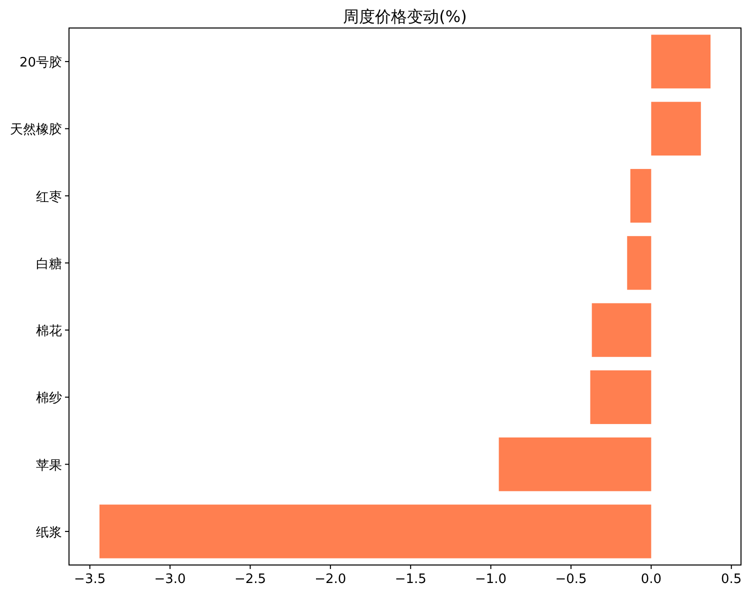 The height and width of the screenshot is (598, 747). I want to click on y-tick-label: 苹果, so click(49, 466).